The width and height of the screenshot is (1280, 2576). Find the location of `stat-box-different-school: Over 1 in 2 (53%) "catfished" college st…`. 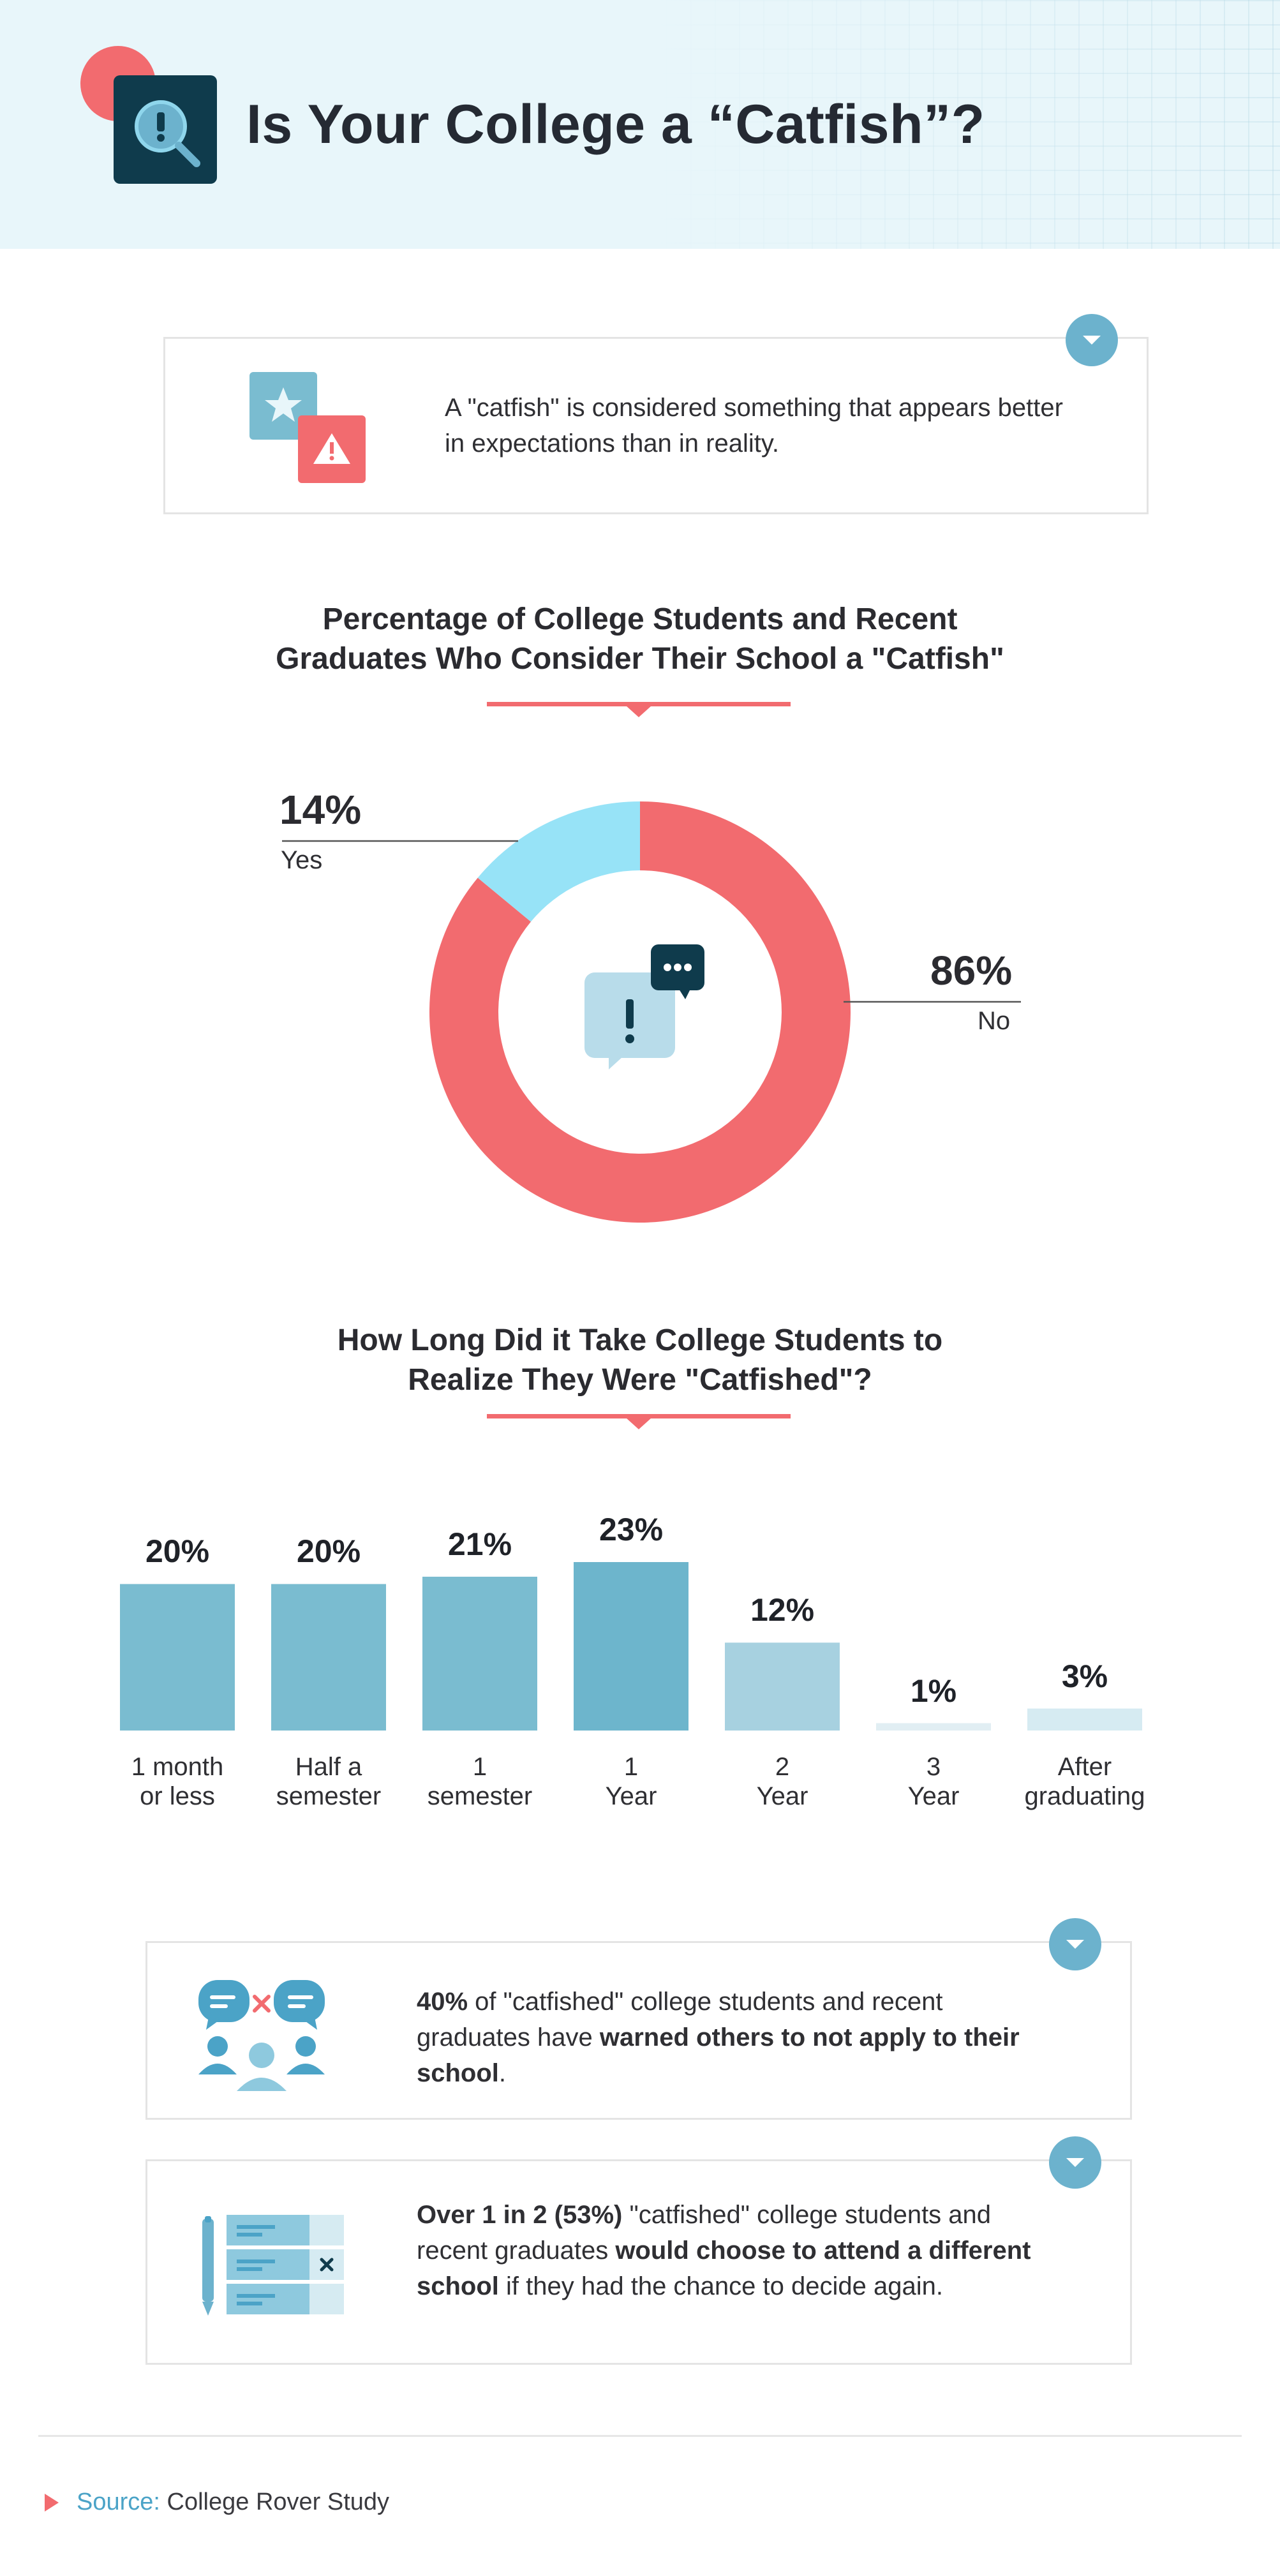

stat-box-different-school: Over 1 in 2 (53%) "catfished" college st… is located at coordinates (638, 2262).